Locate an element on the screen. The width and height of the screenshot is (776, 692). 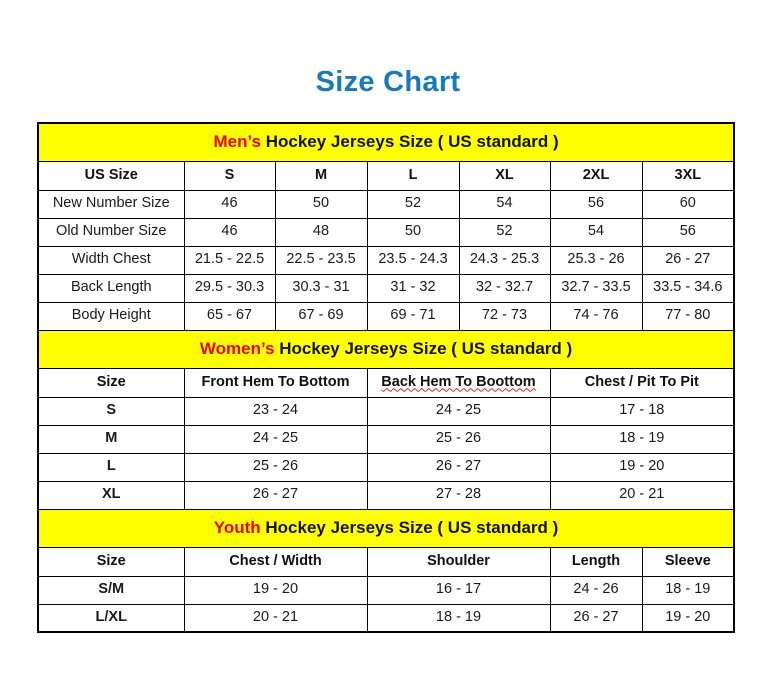
column-header-youth-4: Sleeve is located at coordinates (688, 561).